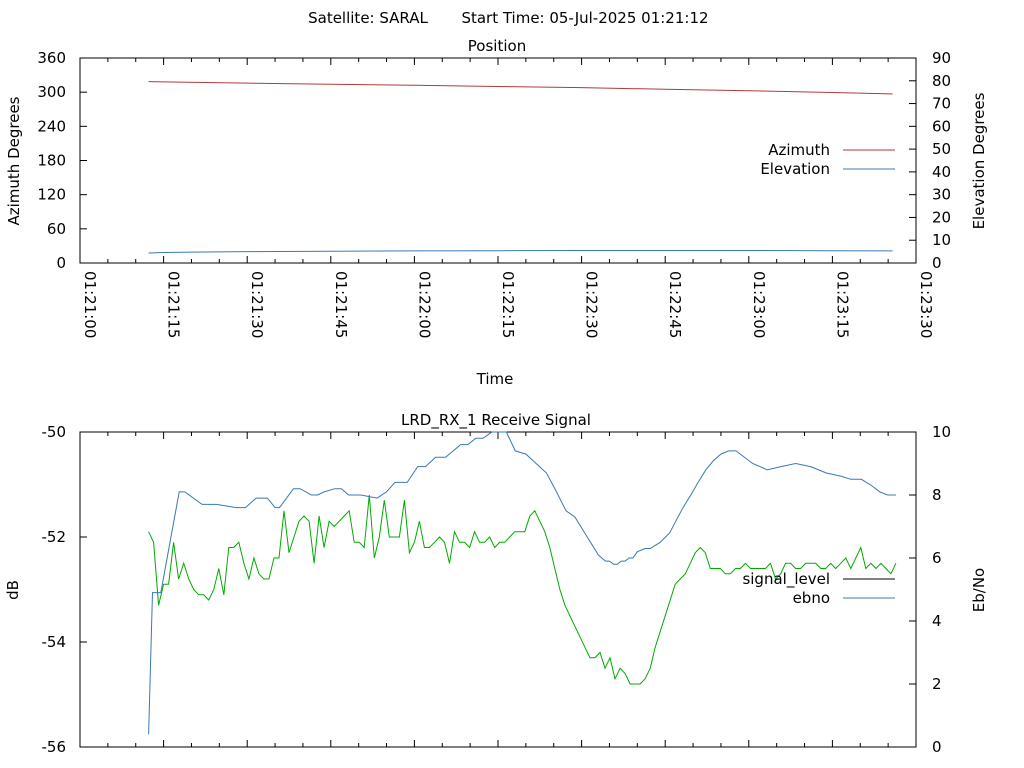 The height and width of the screenshot is (768, 1024). Describe the element at coordinates (54, 747) in the screenshot. I see `receive-signal-y-tick-label: -56` at that location.